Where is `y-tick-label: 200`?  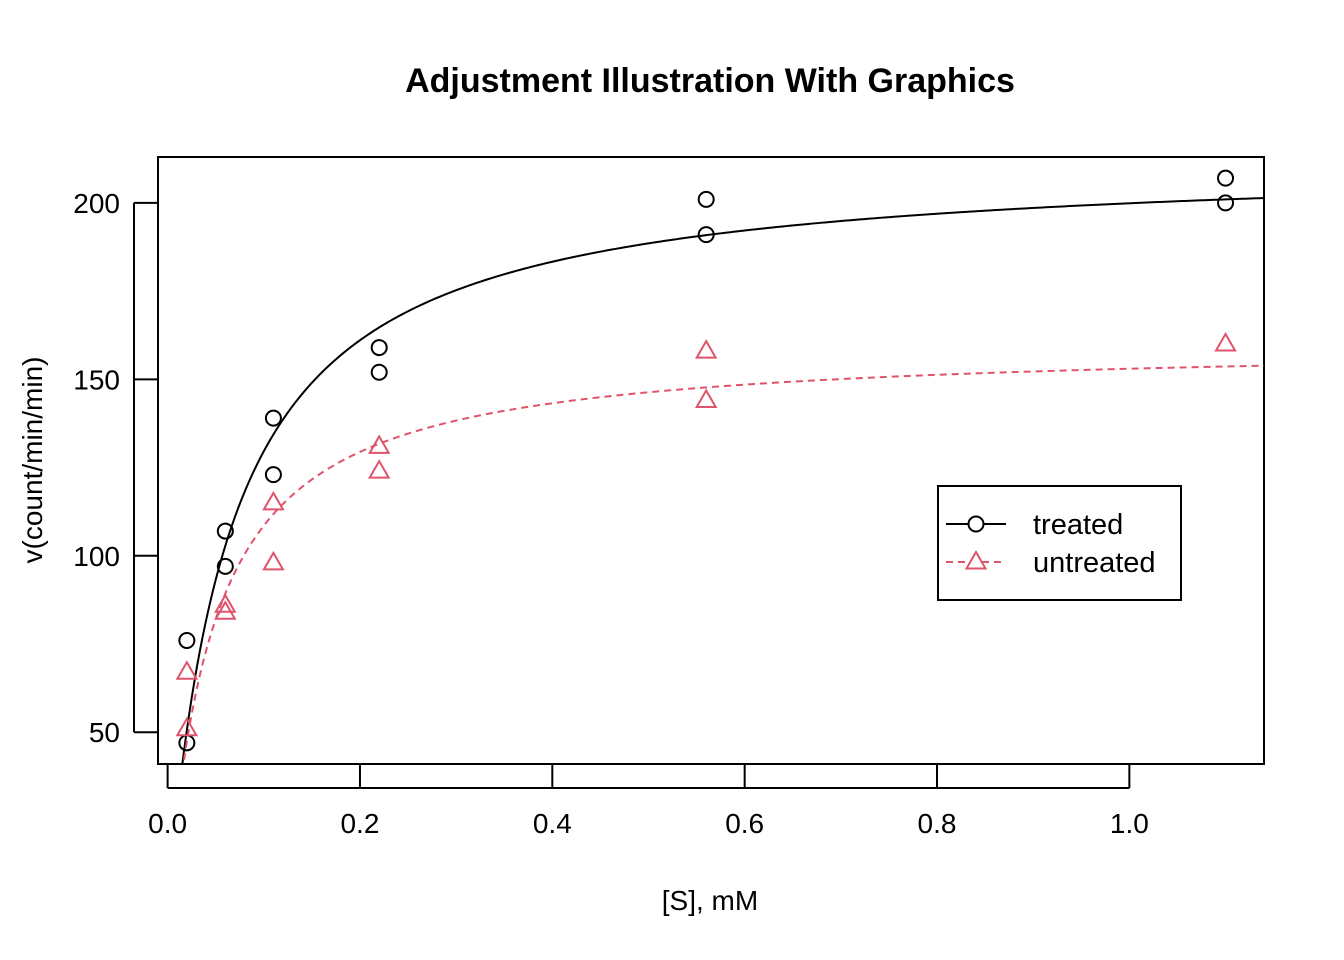 y-tick-label: 200 is located at coordinates (96, 203).